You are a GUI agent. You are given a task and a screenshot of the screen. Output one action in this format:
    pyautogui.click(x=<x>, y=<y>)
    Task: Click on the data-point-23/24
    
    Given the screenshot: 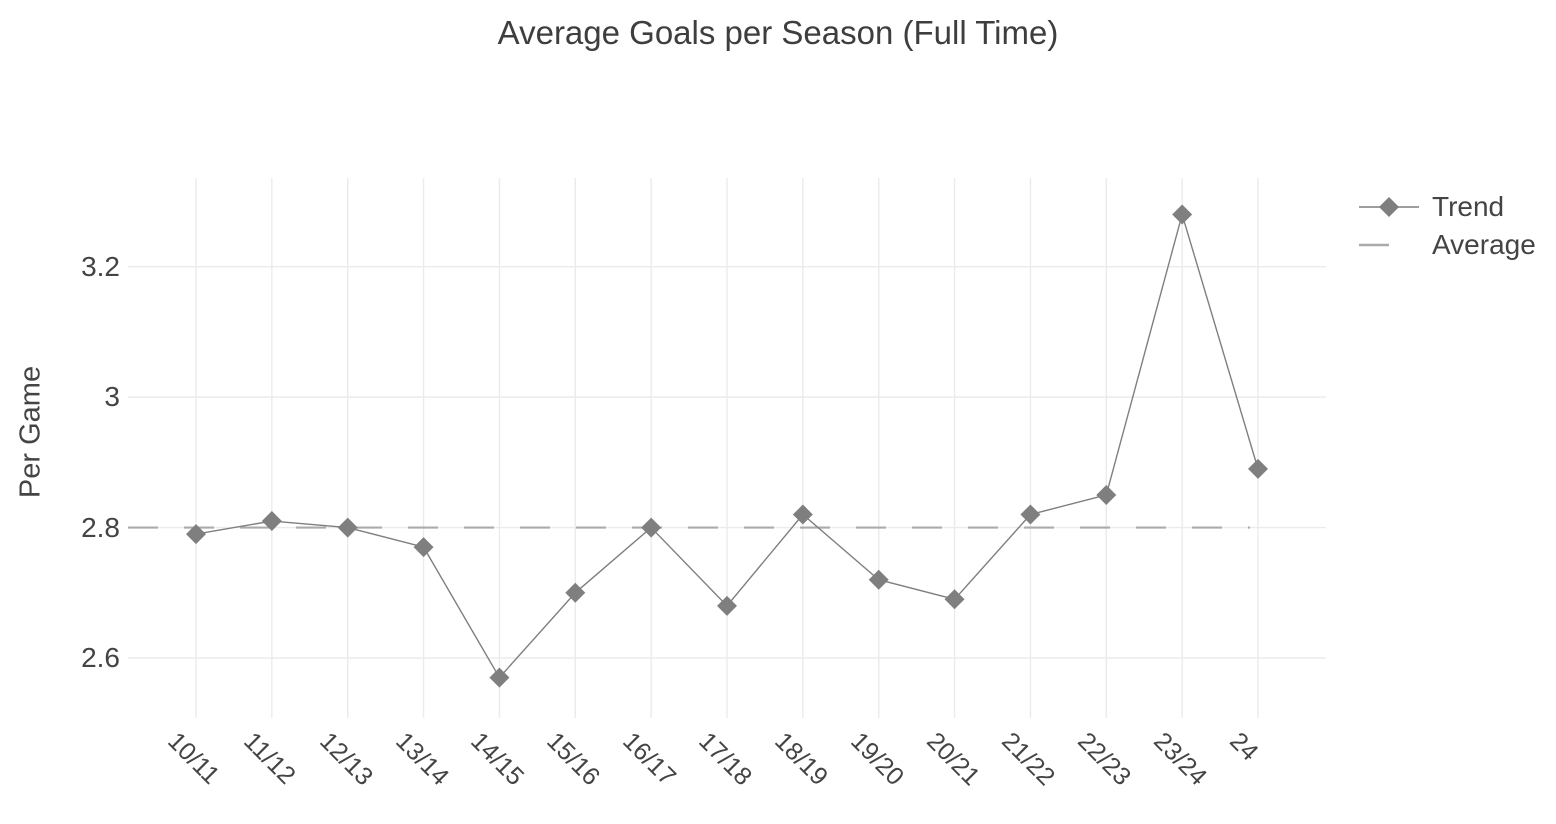 What is the action you would take?
    pyautogui.click(x=1182, y=214)
    